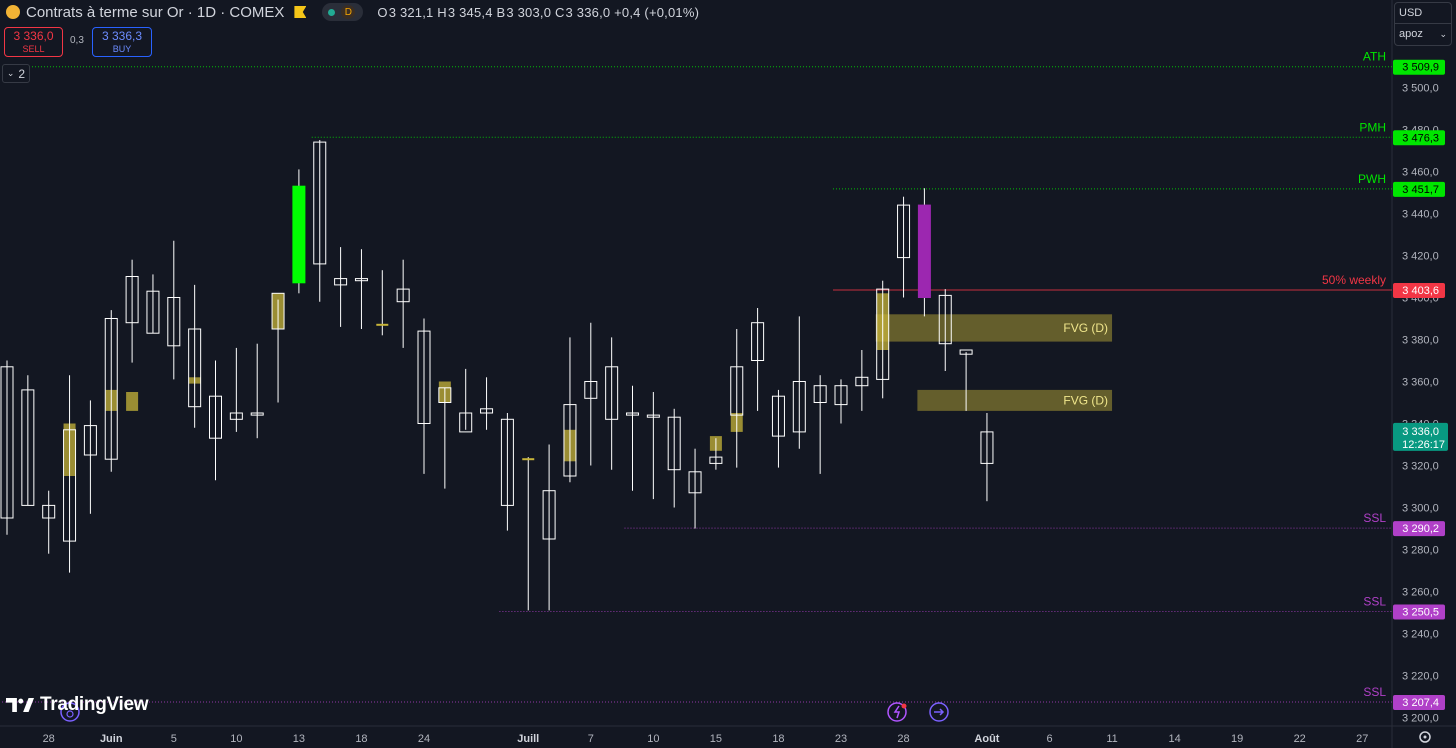 The width and height of the screenshot is (1456, 748). What do you see at coordinates (778, 739) in the screenshot?
I see `x-tick-label: 18` at bounding box center [778, 739].